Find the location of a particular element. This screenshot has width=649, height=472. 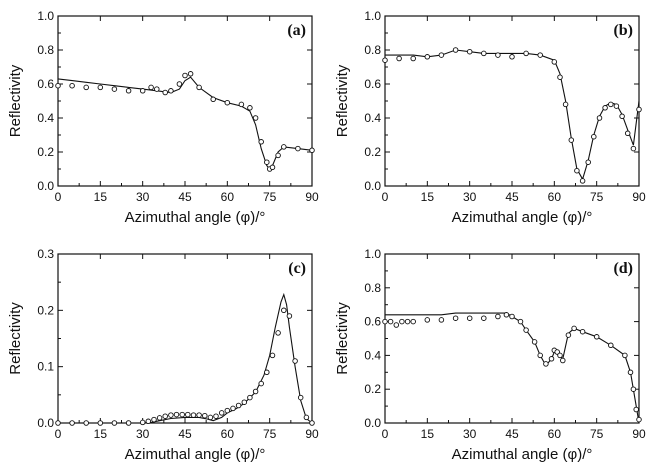

x-tick-label: 60 is located at coordinates (228, 197).